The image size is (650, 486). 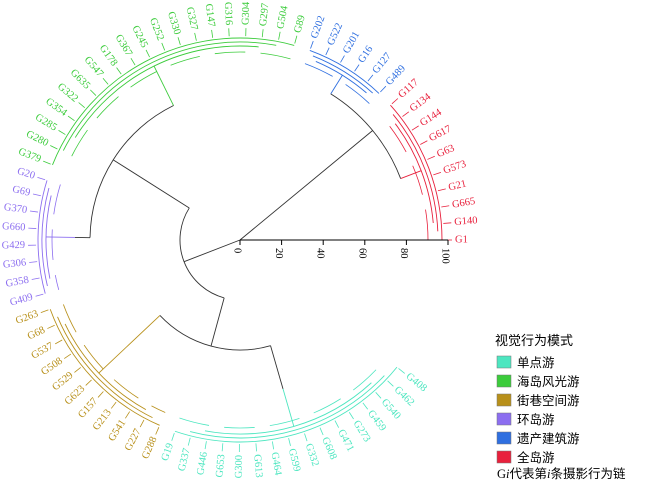 I want to click on leaf-label: G280, so click(x=37, y=139).